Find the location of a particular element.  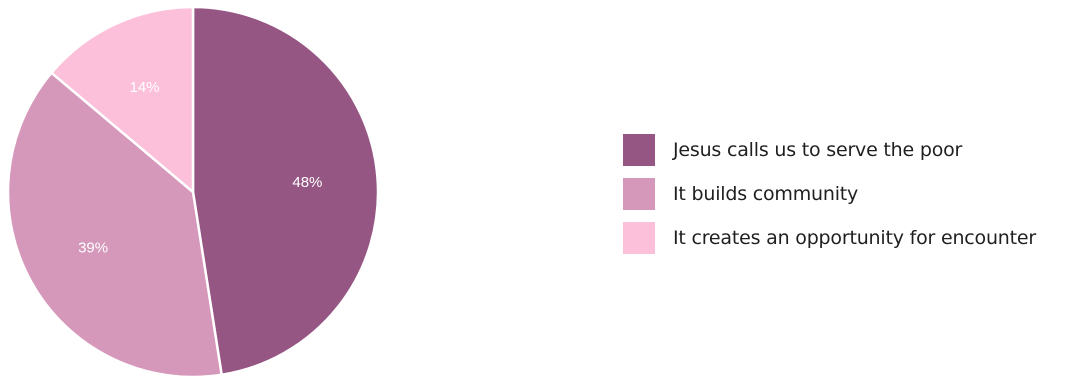

legend-item-encounter: It creates an opportunity for encounter is located at coordinates (843, 238).